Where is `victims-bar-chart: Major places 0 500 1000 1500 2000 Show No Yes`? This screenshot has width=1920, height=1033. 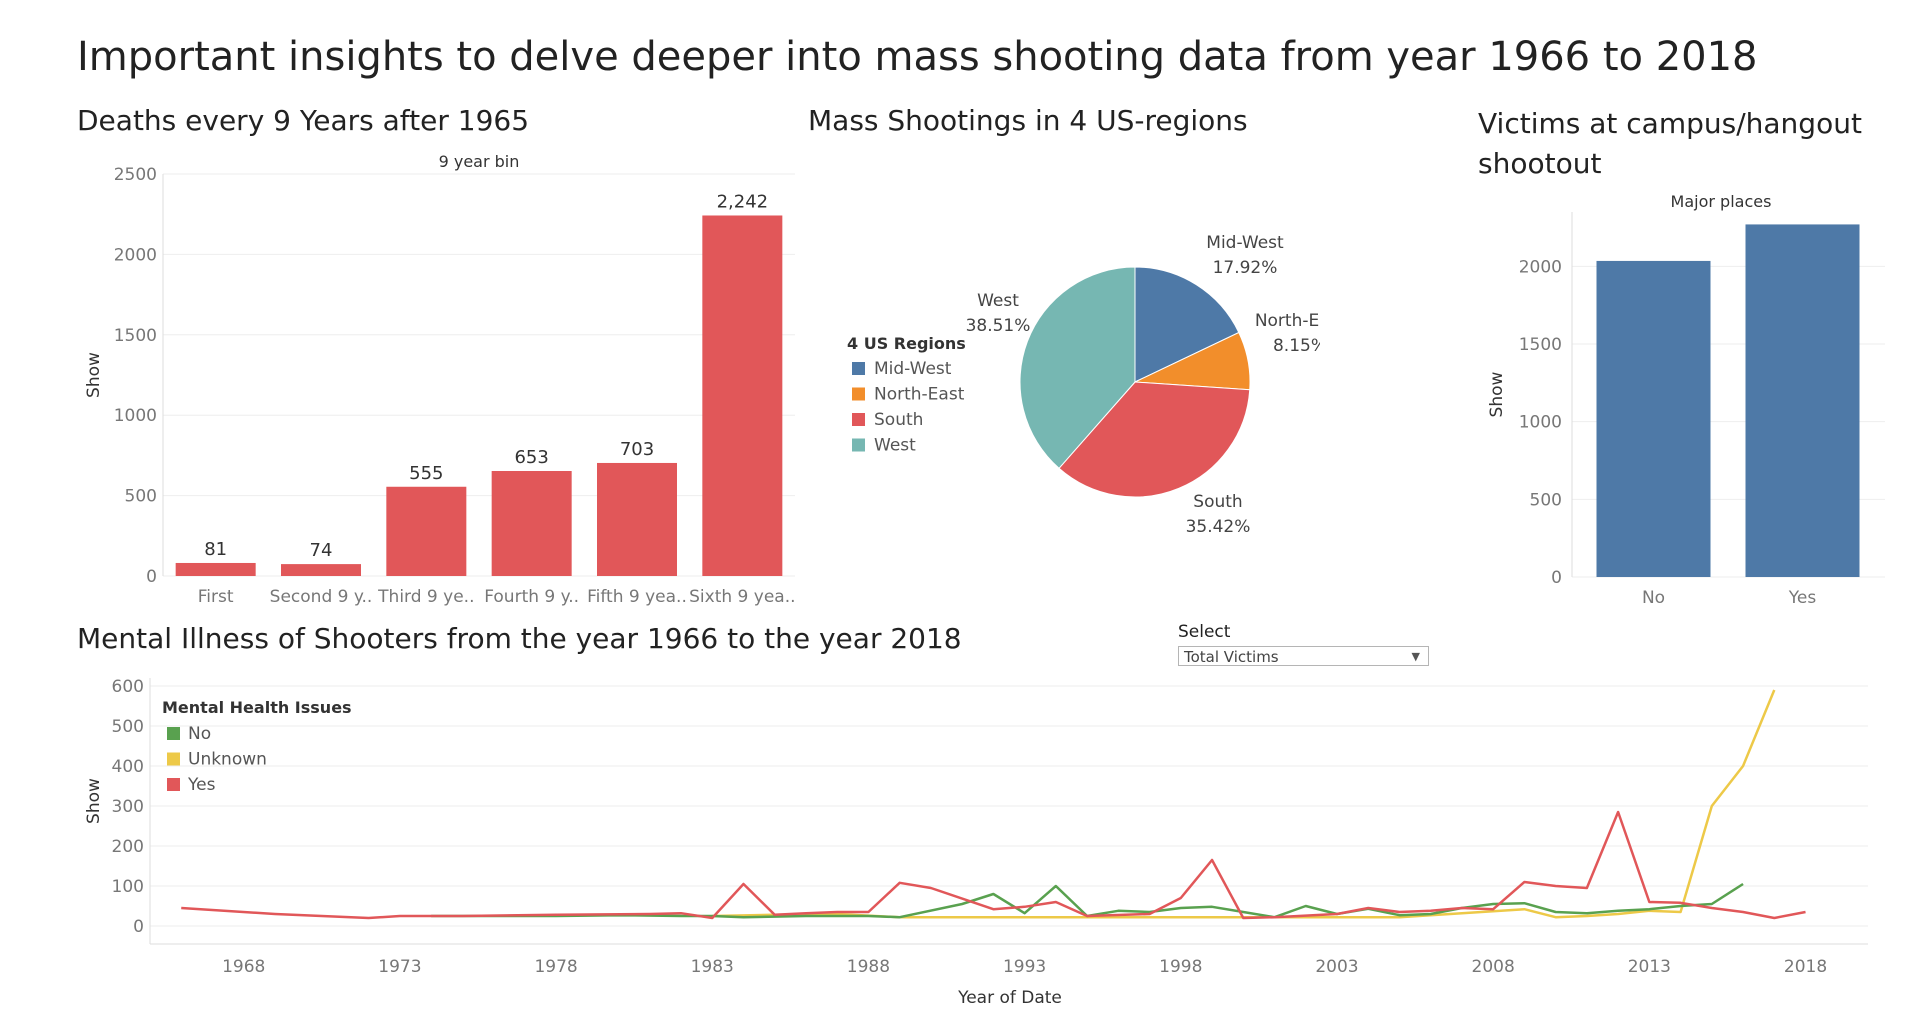
victims-bar-chart: Major places 0 500 1000 1500 2000 Show No Yes is located at coordinates (1686, 400).